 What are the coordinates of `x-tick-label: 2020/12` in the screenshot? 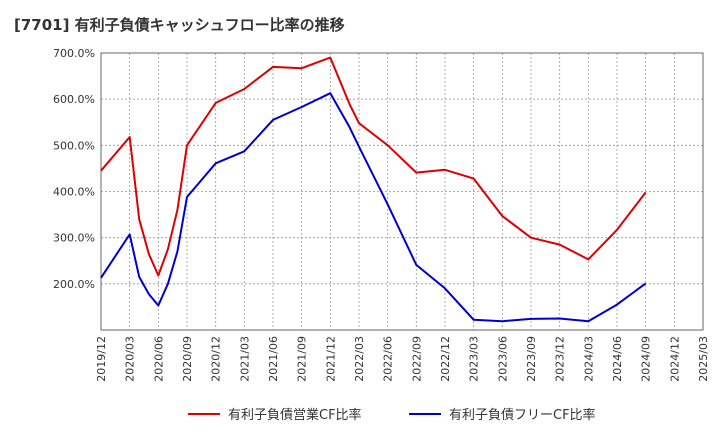 It's located at (216, 359).